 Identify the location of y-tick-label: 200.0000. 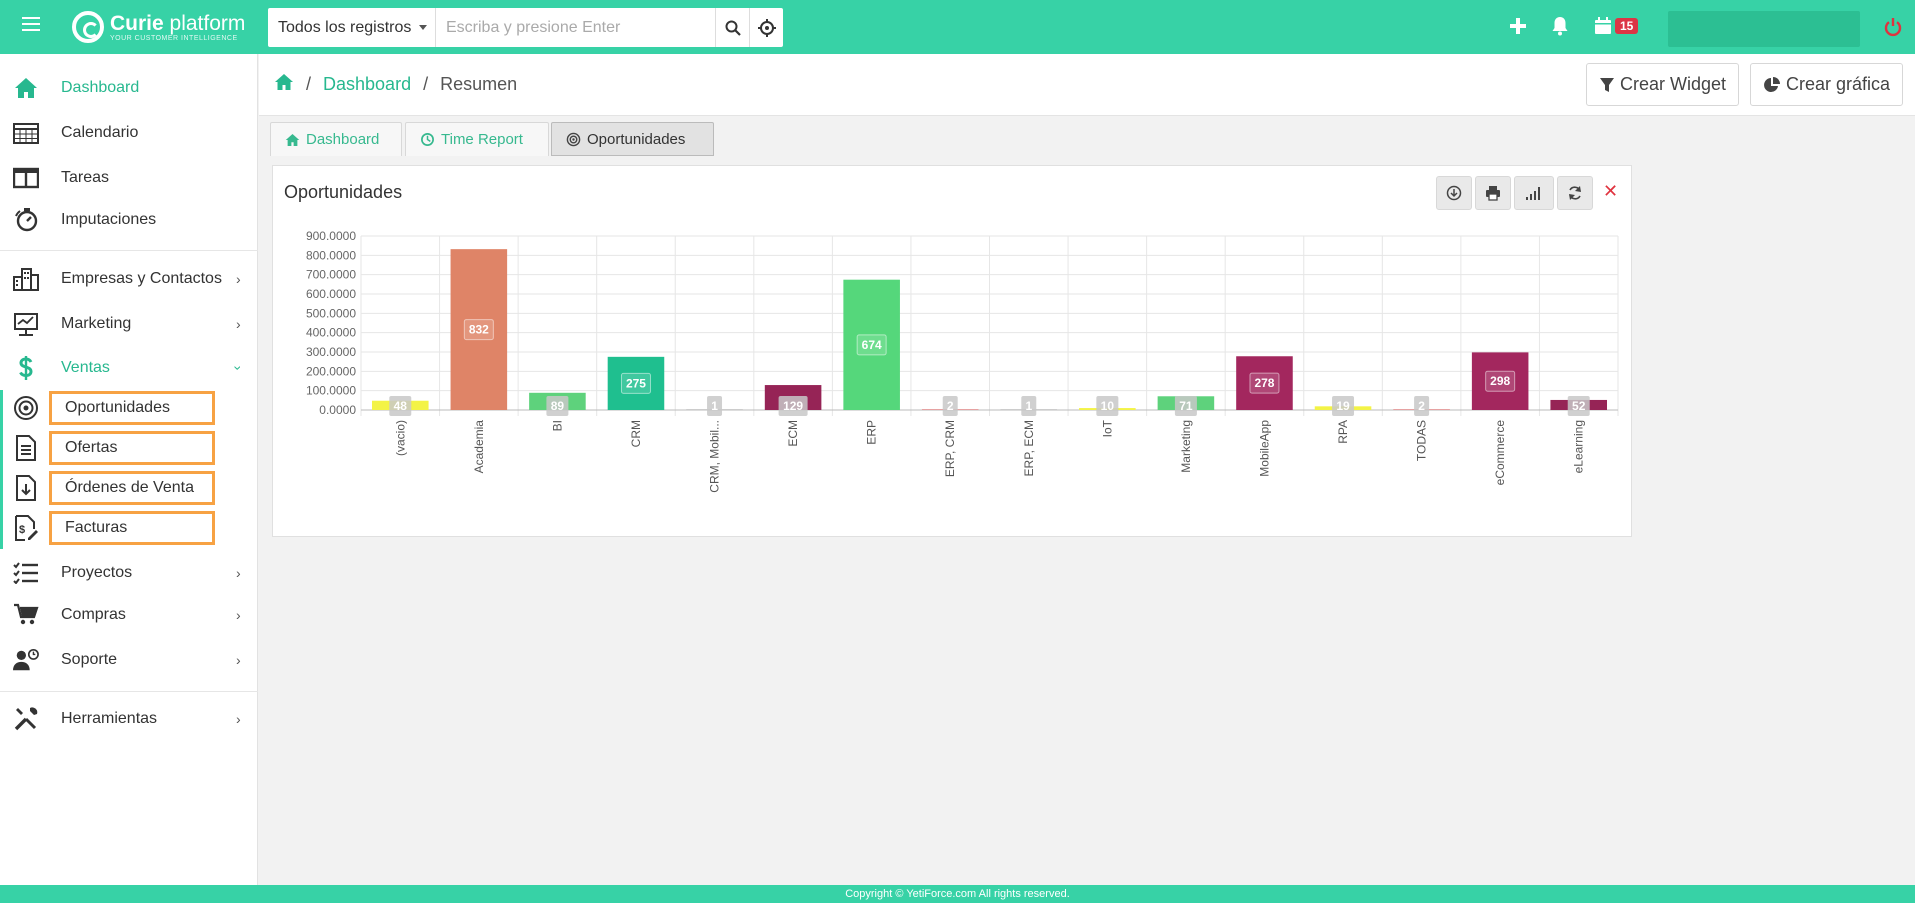
(331, 371).